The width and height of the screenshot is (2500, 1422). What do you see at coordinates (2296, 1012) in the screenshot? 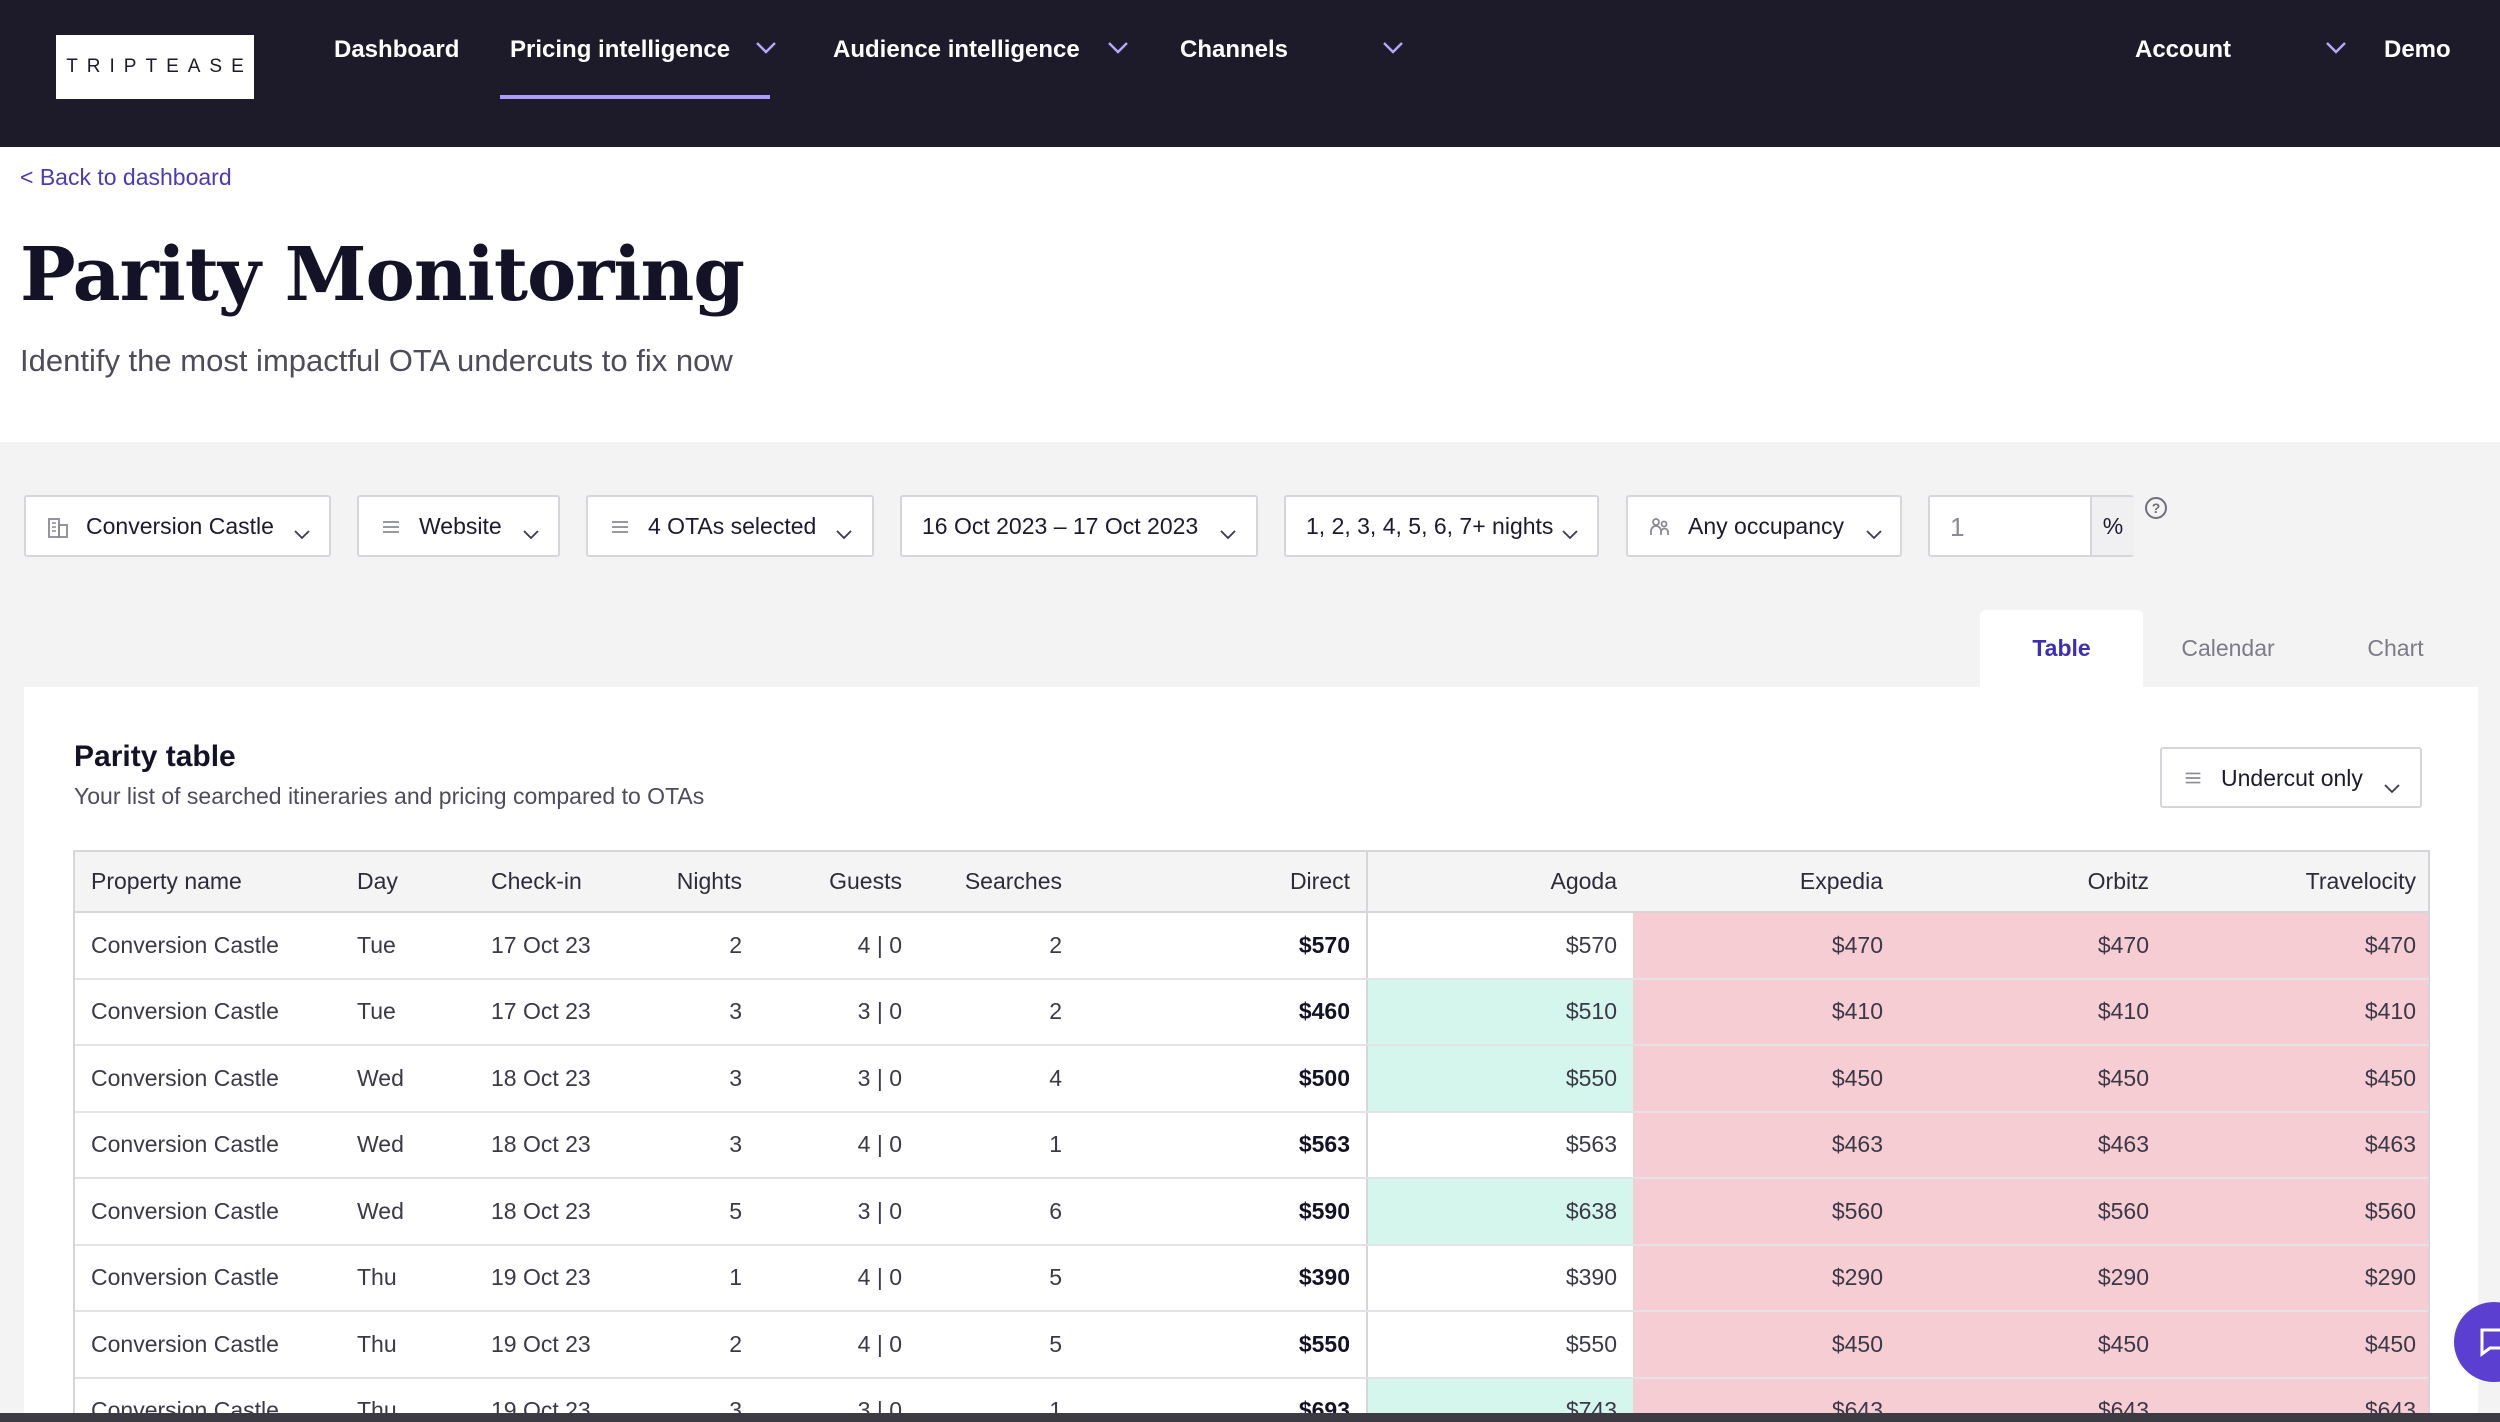
I see `cell-travelocity: $410` at bounding box center [2296, 1012].